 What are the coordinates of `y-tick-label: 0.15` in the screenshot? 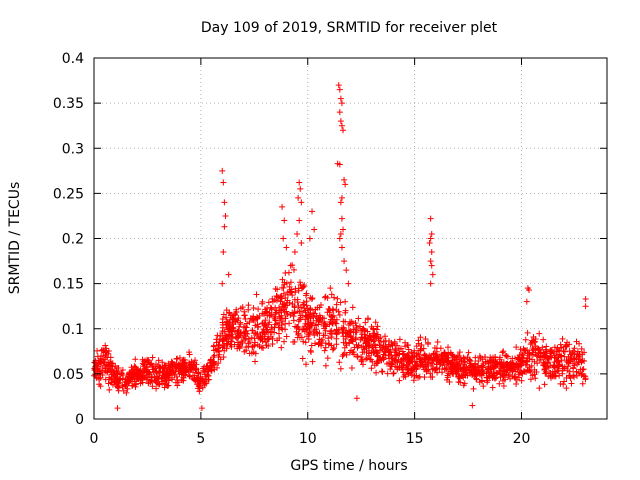 It's located at (68, 285).